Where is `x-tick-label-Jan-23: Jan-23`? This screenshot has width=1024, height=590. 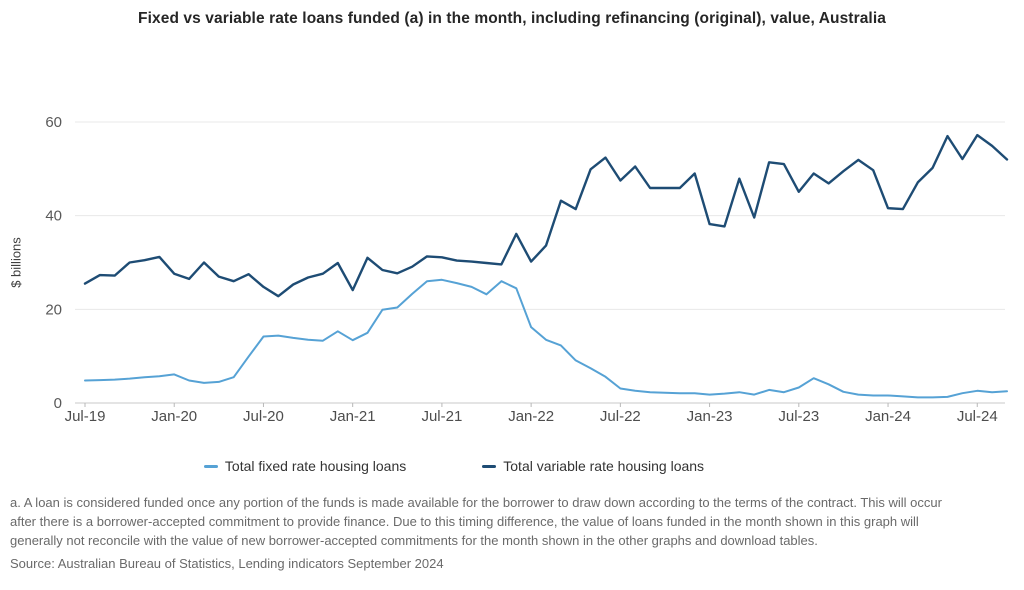
x-tick-label-Jan-23: Jan-23 is located at coordinates (710, 416).